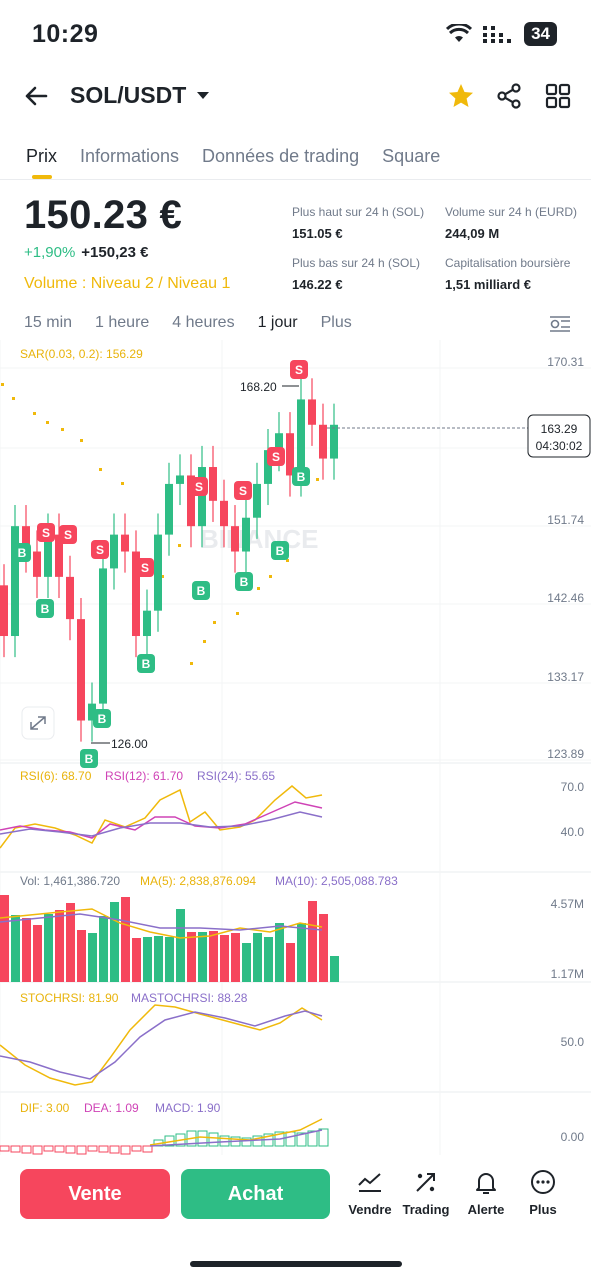 This screenshot has height=1280, width=591. Describe the element at coordinates (425, 1182) in the screenshot. I see `trading-bot-icon` at that location.